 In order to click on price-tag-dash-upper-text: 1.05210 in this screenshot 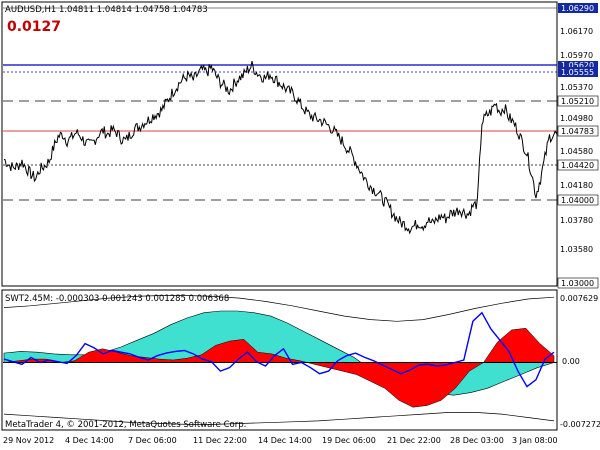, I will do `click(577, 101)`.